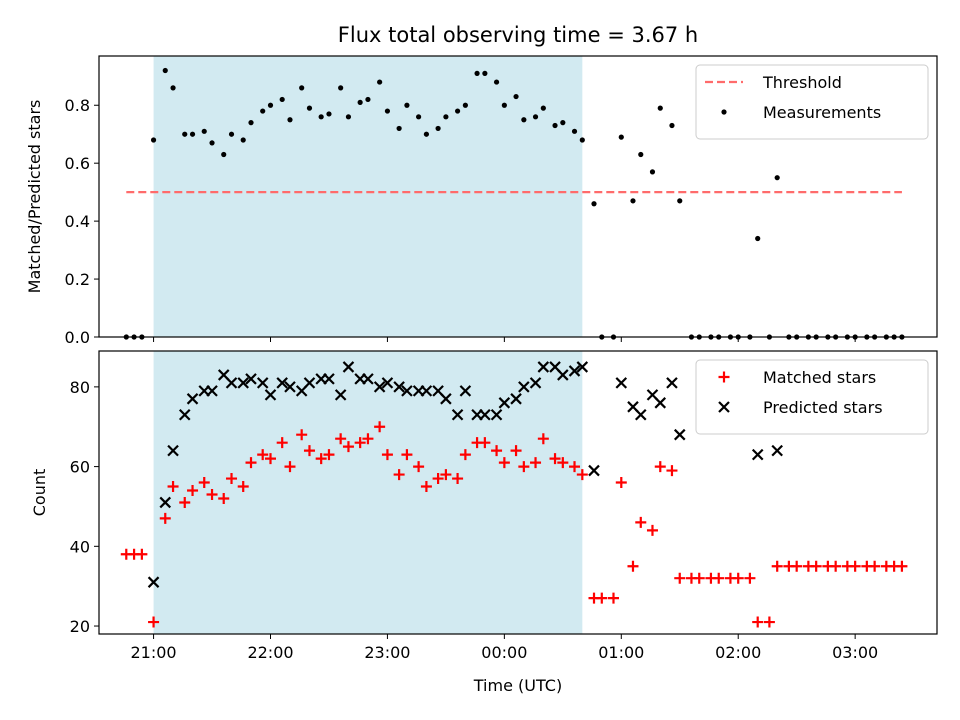 This screenshot has height=720, width=960. I want to click on legend-label: Measurements, so click(822, 112).